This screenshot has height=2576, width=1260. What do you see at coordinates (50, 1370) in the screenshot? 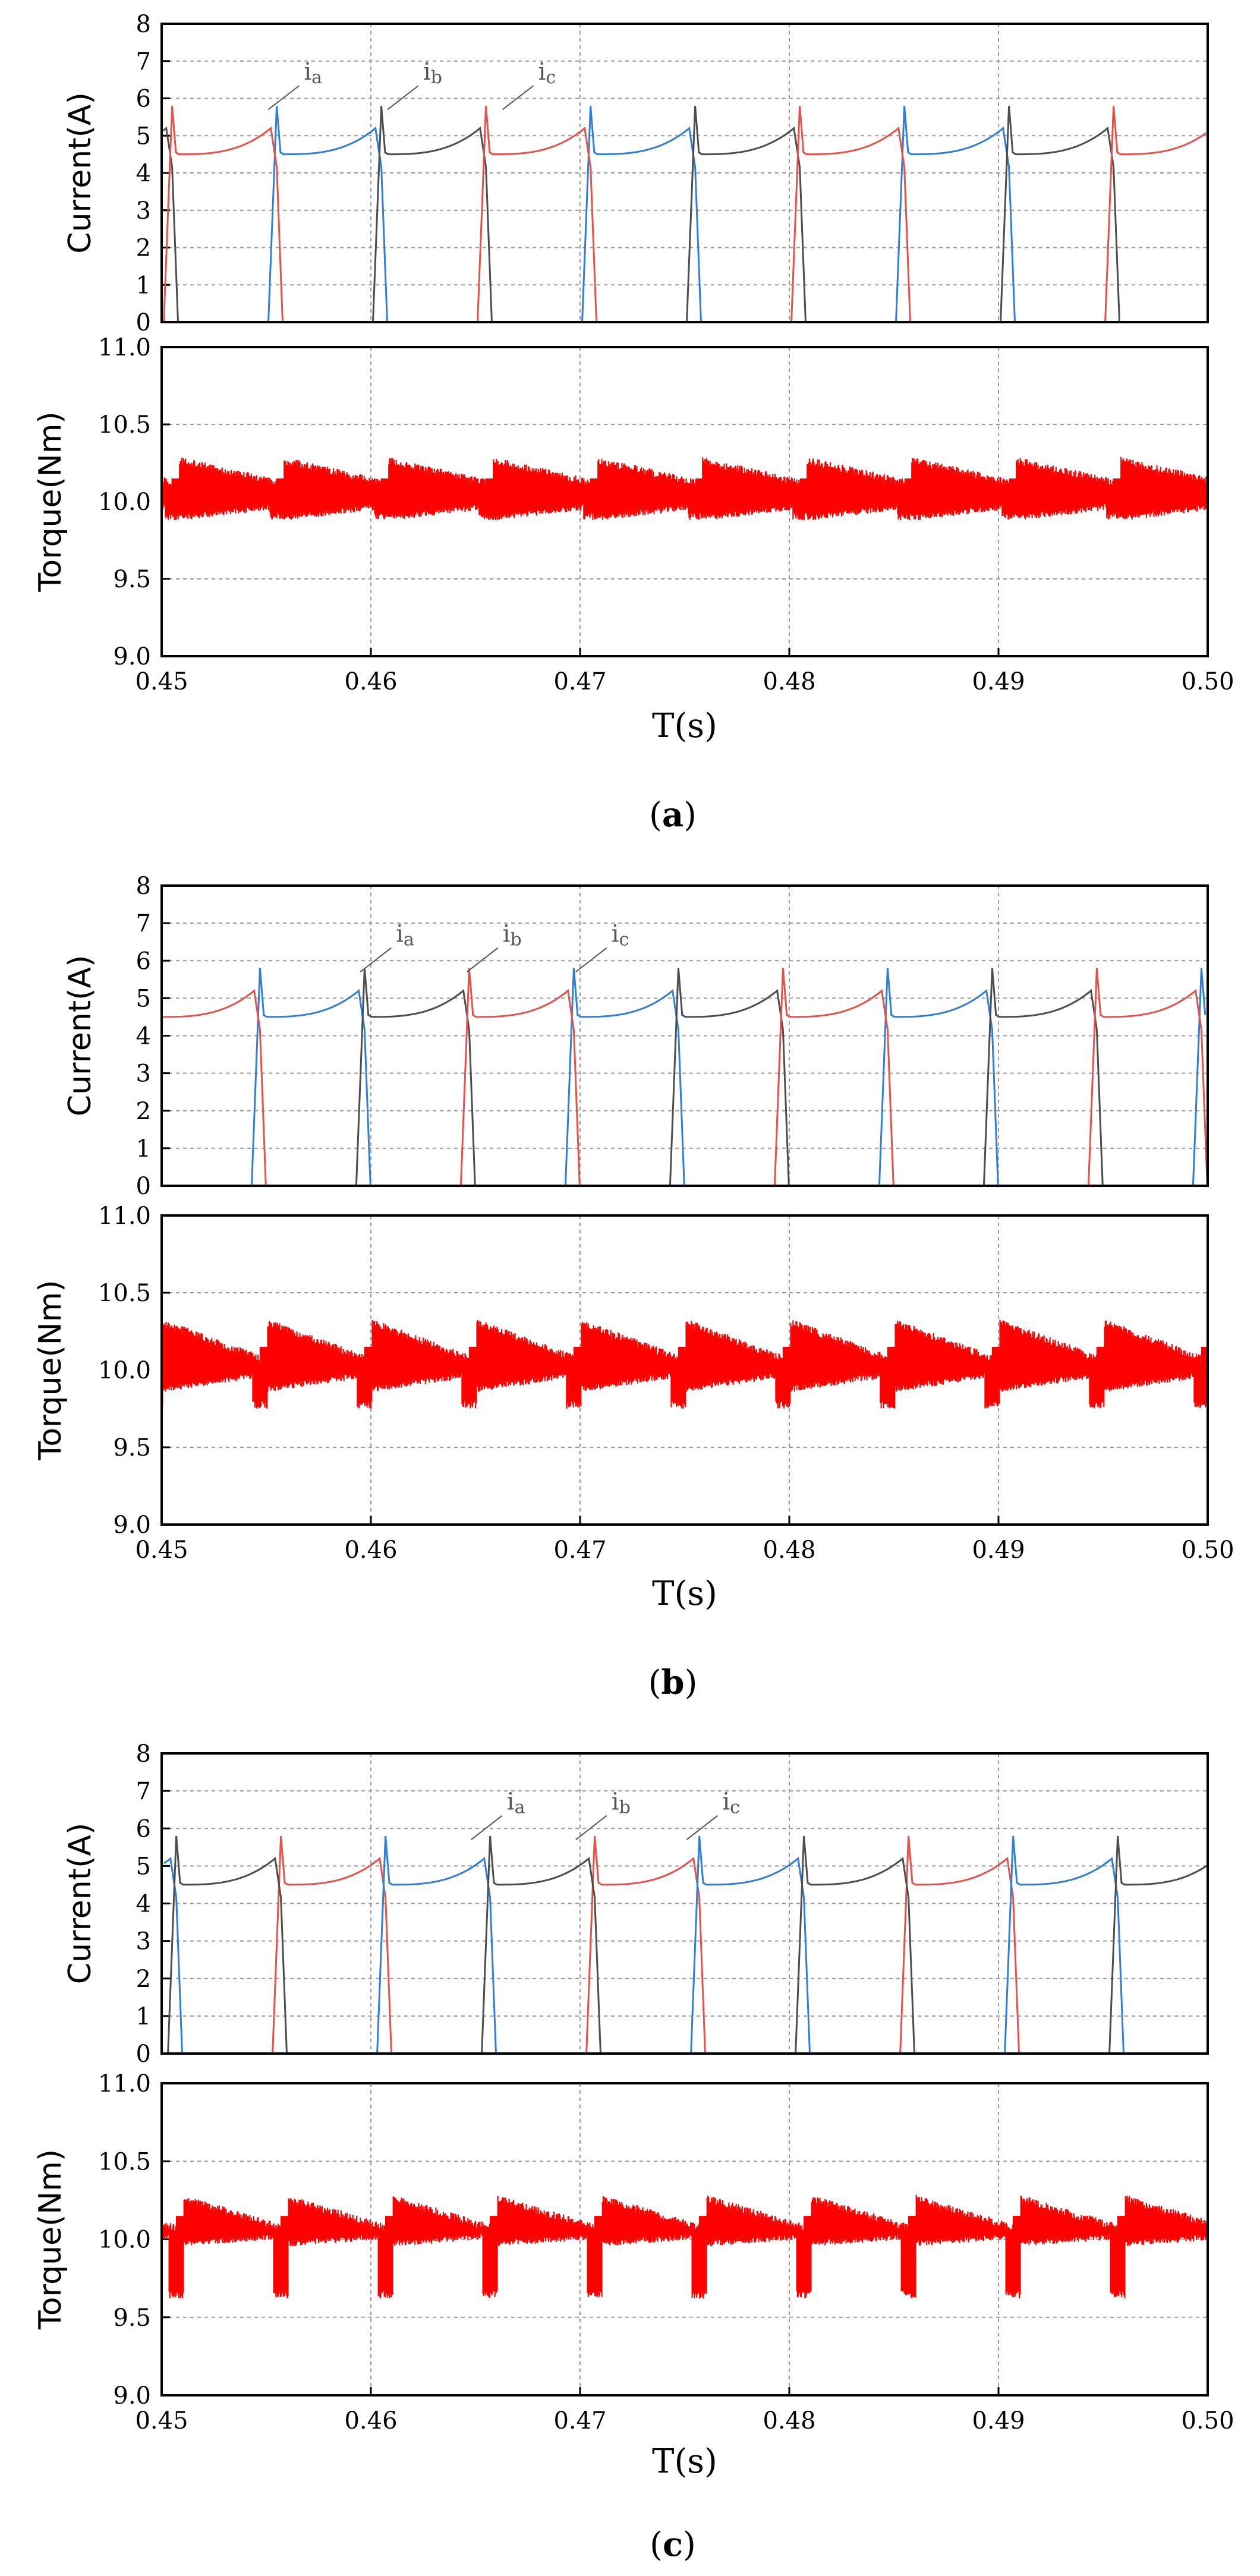
I see `y-axis-label-torque: Torque(Nm)` at bounding box center [50, 1370].